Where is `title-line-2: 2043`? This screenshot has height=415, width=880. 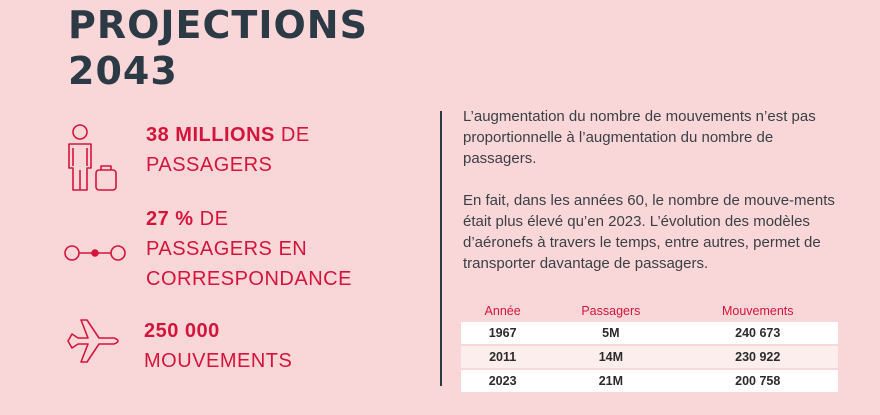
title-line-2: 2043 is located at coordinates (123, 71).